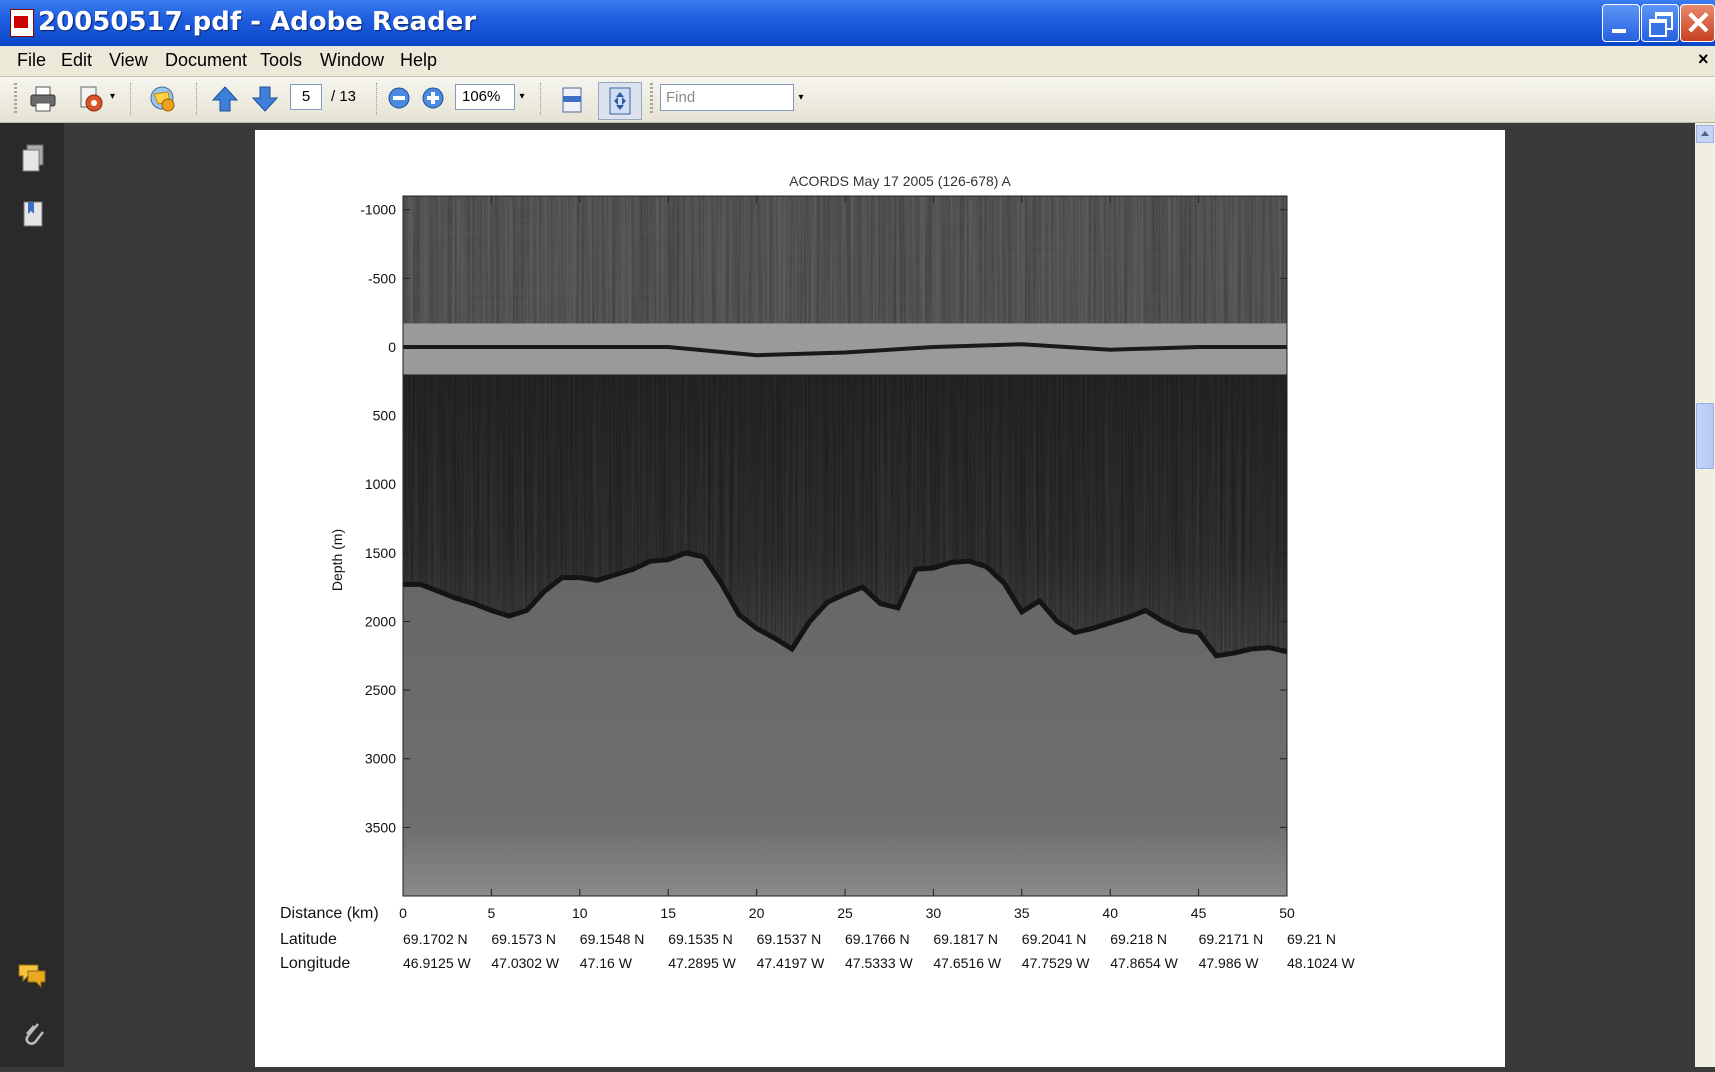  Describe the element at coordinates (32, 595) in the screenshot. I see `navigation-panel` at that location.